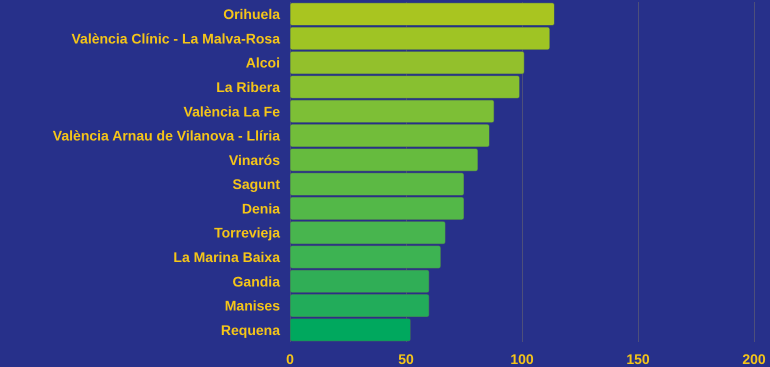 The width and height of the screenshot is (770, 367). What do you see at coordinates (166, 136) in the screenshot?
I see `y-tick-label: València Arnau de Vilanova - Llíria` at bounding box center [166, 136].